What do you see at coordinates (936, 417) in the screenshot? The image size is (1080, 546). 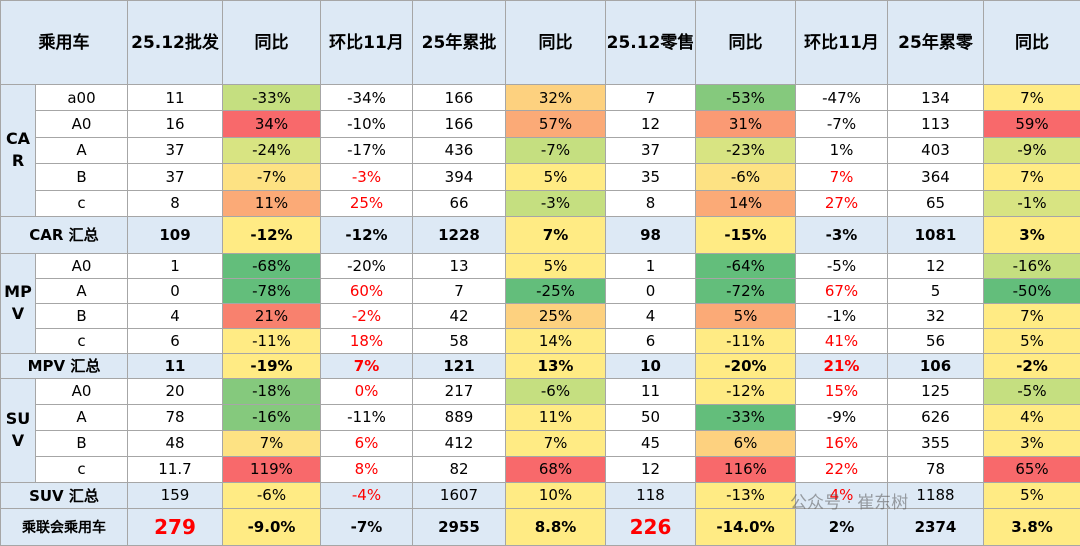 I see `cell: 626` at bounding box center [936, 417].